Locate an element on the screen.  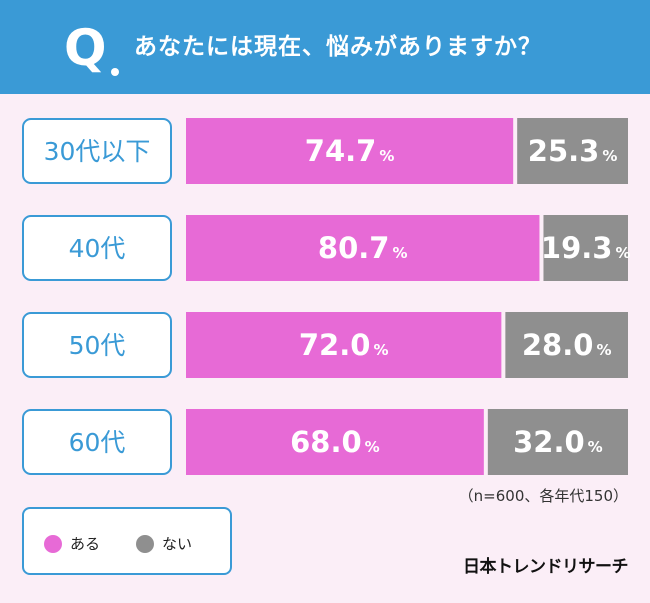
category-label: 50代 is located at coordinates (97, 345).